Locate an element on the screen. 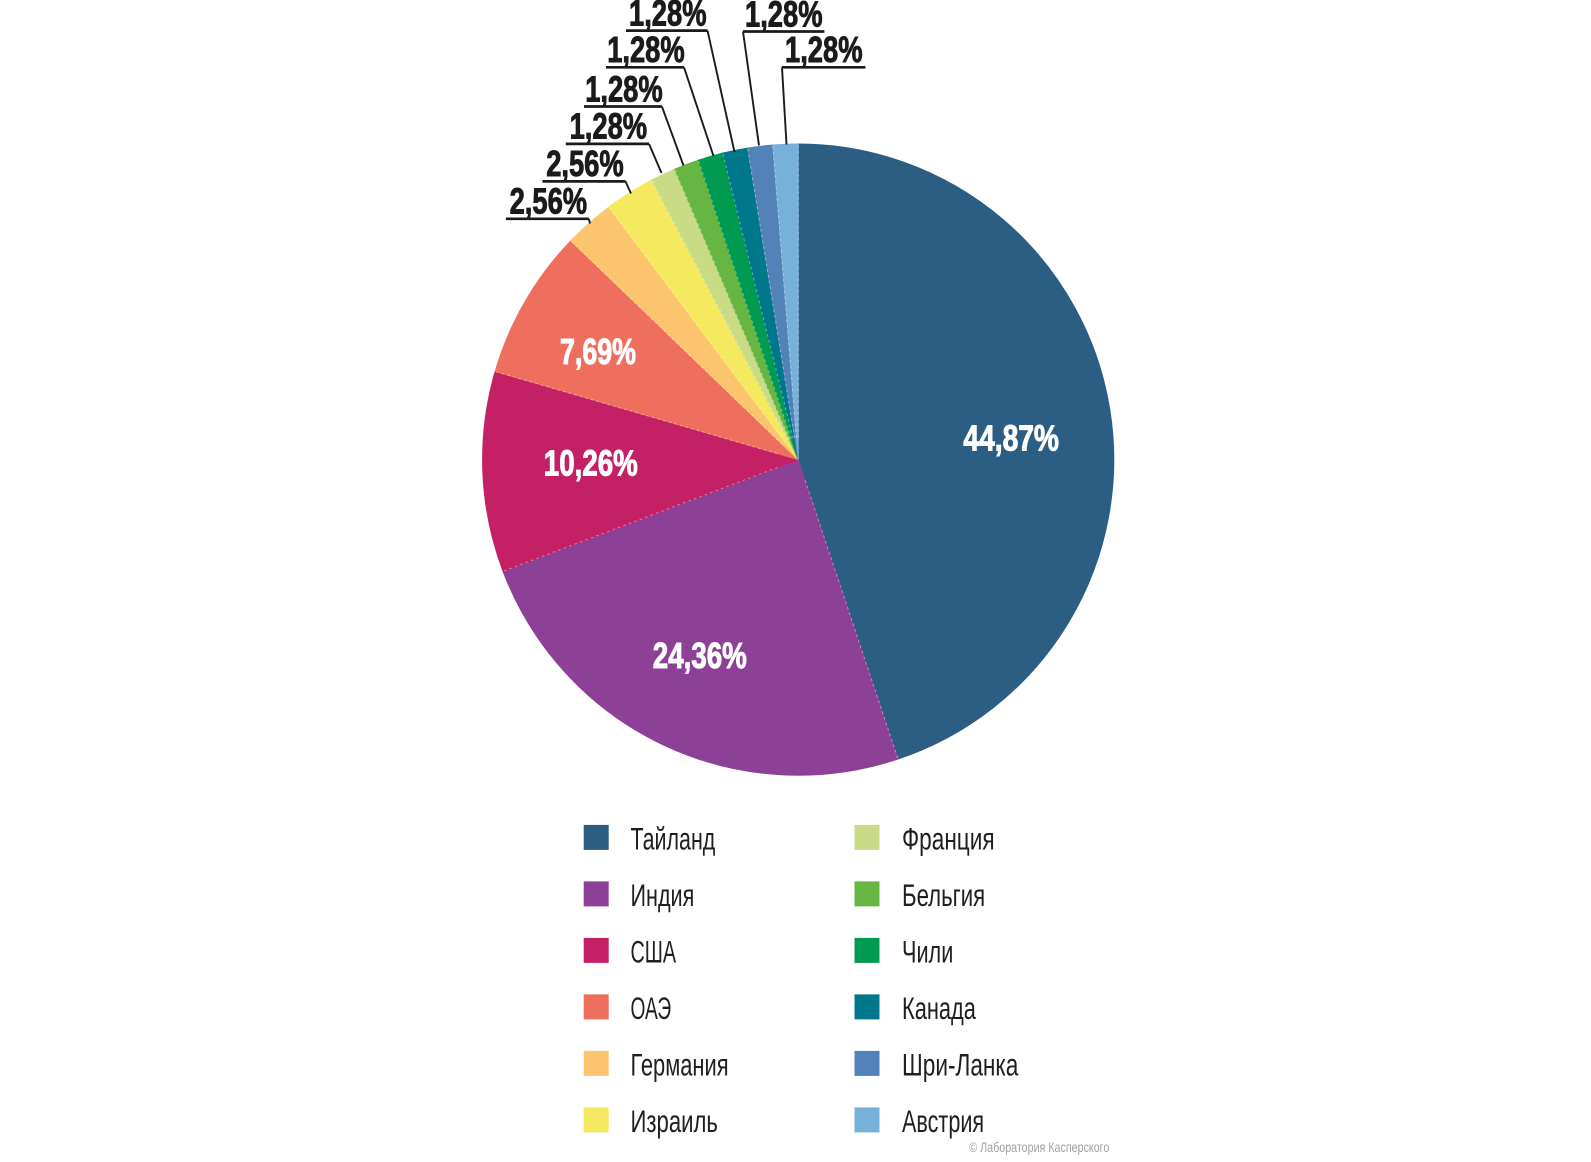  svg-text: Шри-Ланка is located at coordinates (960, 1065).